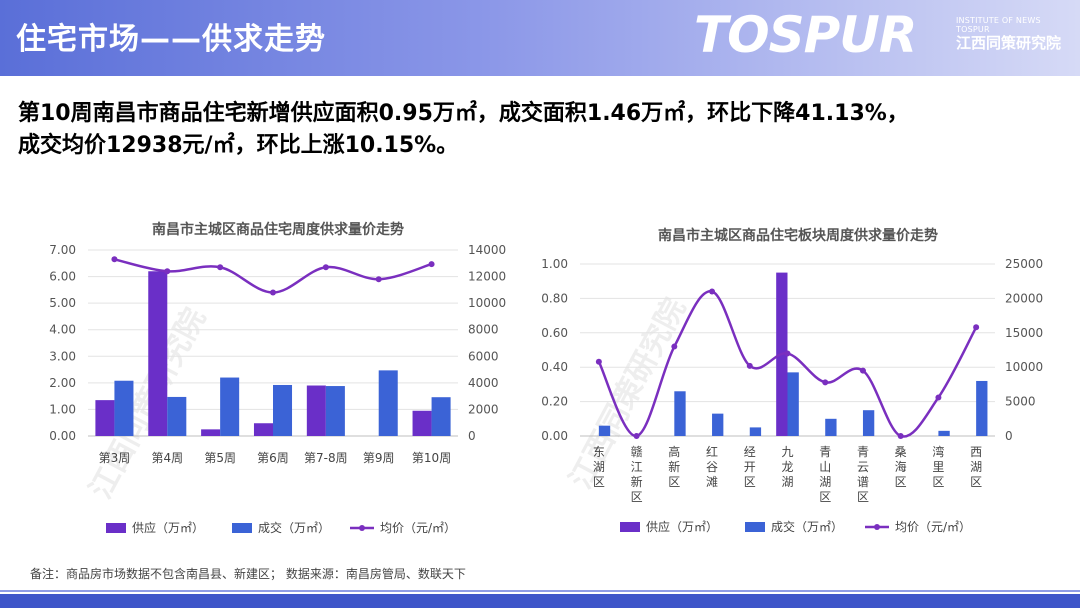 The height and width of the screenshot is (608, 1080). What do you see at coordinates (976, 452) in the screenshot?
I see `x-tick-label: 西` at bounding box center [976, 452].